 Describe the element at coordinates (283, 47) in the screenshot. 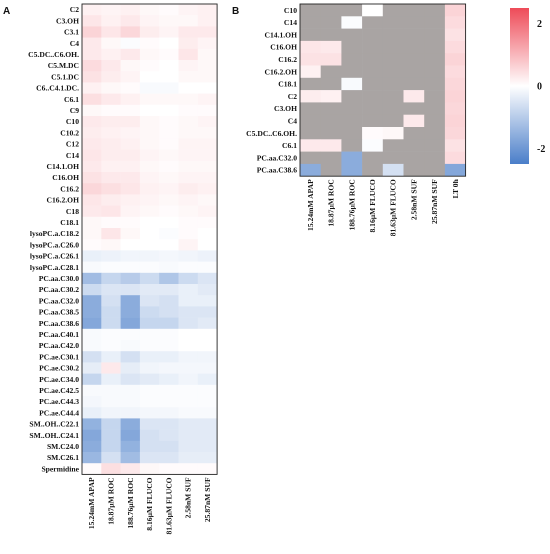

I see `row-label: C16.OH` at that location.